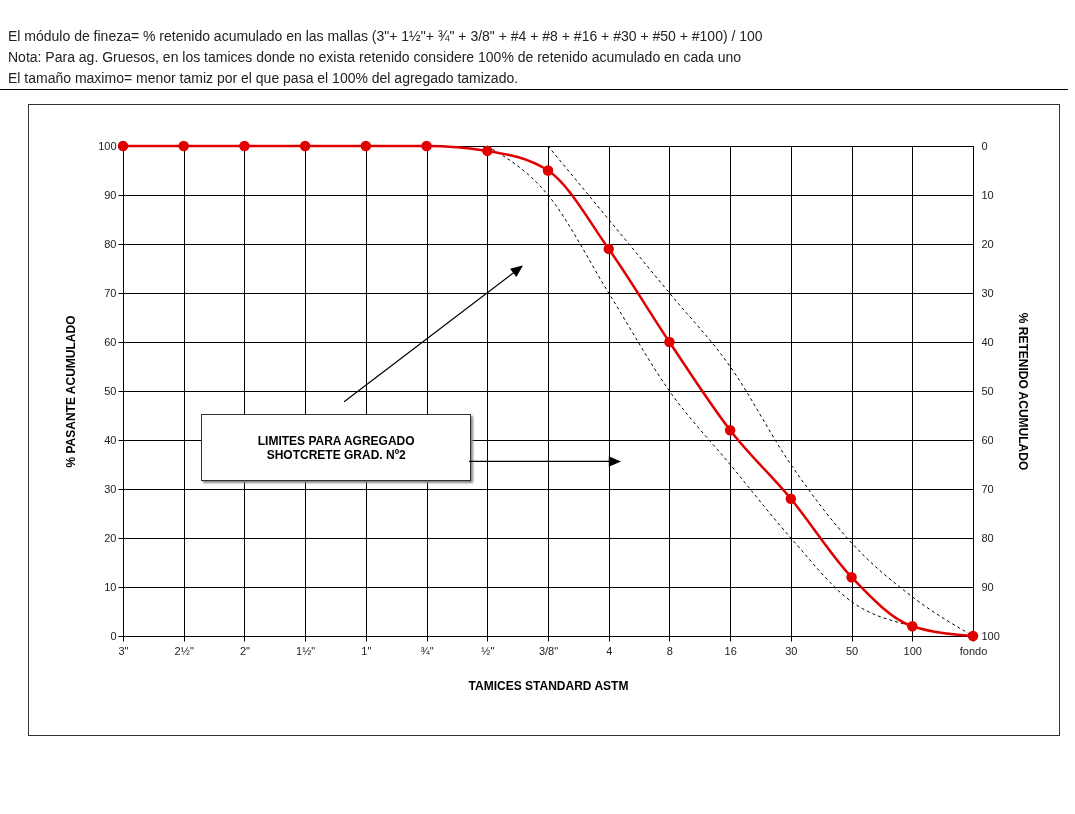 The image size is (1075, 814). Describe the element at coordinates (110, 341) in the screenshot. I see `y-tick-label: 60` at that location.